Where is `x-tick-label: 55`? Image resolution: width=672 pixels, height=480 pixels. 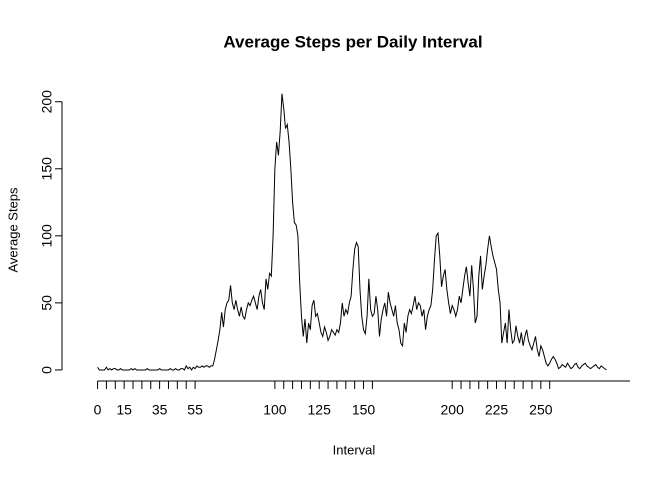 x-tick-label: 55 is located at coordinates (195, 410).